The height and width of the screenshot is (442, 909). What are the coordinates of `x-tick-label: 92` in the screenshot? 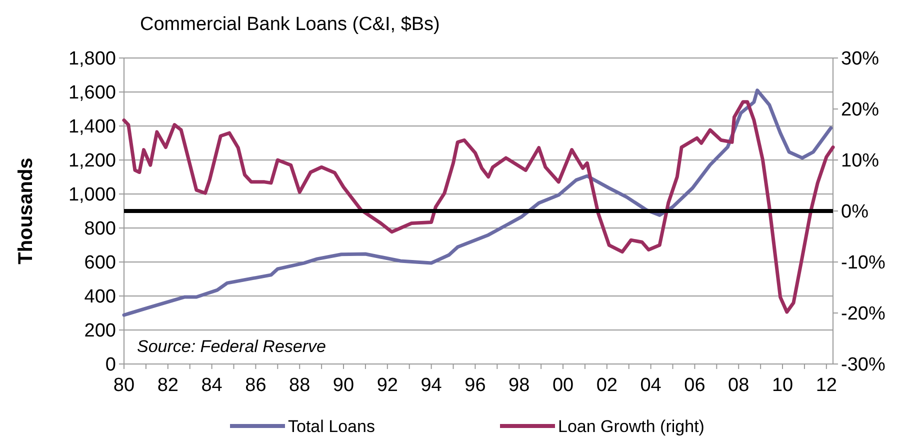 It's located at (387, 385).